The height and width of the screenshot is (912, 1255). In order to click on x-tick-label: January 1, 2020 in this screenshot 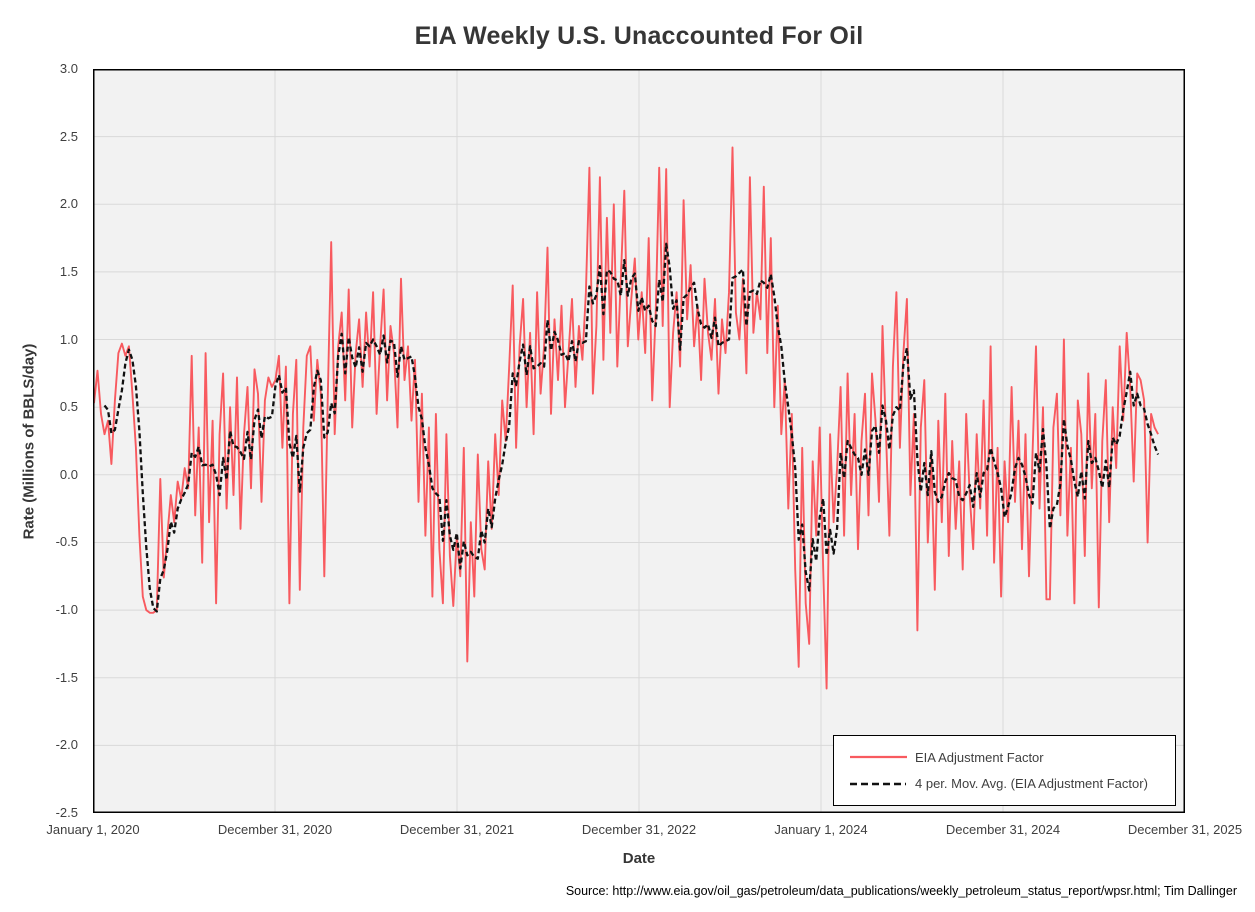, I will do `click(93, 829)`.